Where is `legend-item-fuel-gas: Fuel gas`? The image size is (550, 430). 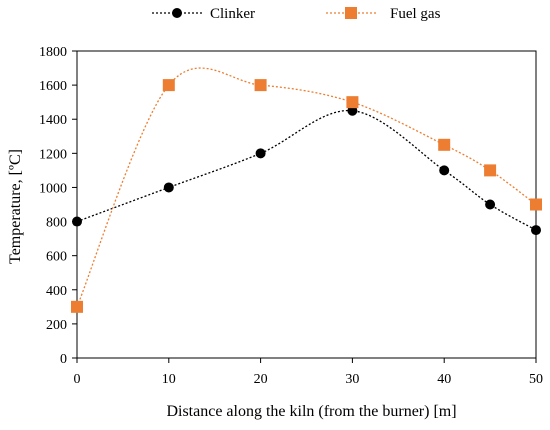 legend-item-fuel-gas: Fuel gas is located at coordinates (383, 14).